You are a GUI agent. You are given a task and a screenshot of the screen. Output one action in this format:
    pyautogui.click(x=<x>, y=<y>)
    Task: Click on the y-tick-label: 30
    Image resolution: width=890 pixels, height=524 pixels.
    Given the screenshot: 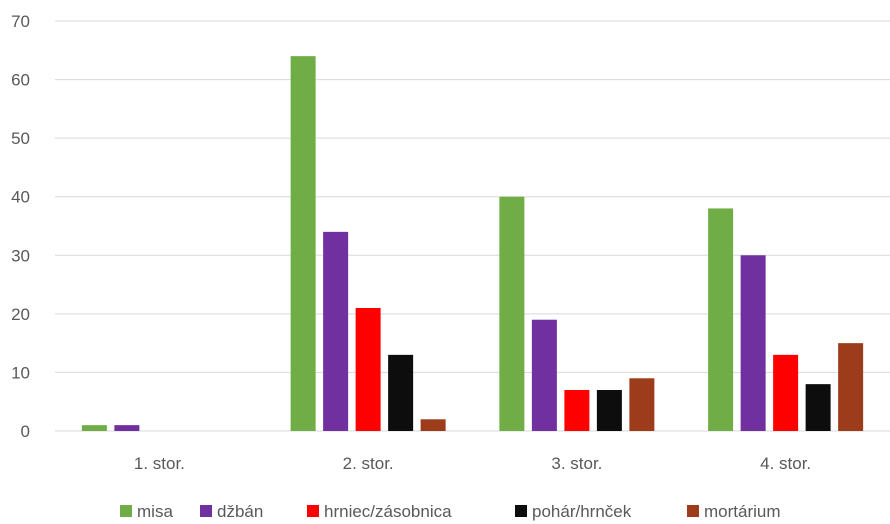 What is the action you would take?
    pyautogui.click(x=20, y=255)
    